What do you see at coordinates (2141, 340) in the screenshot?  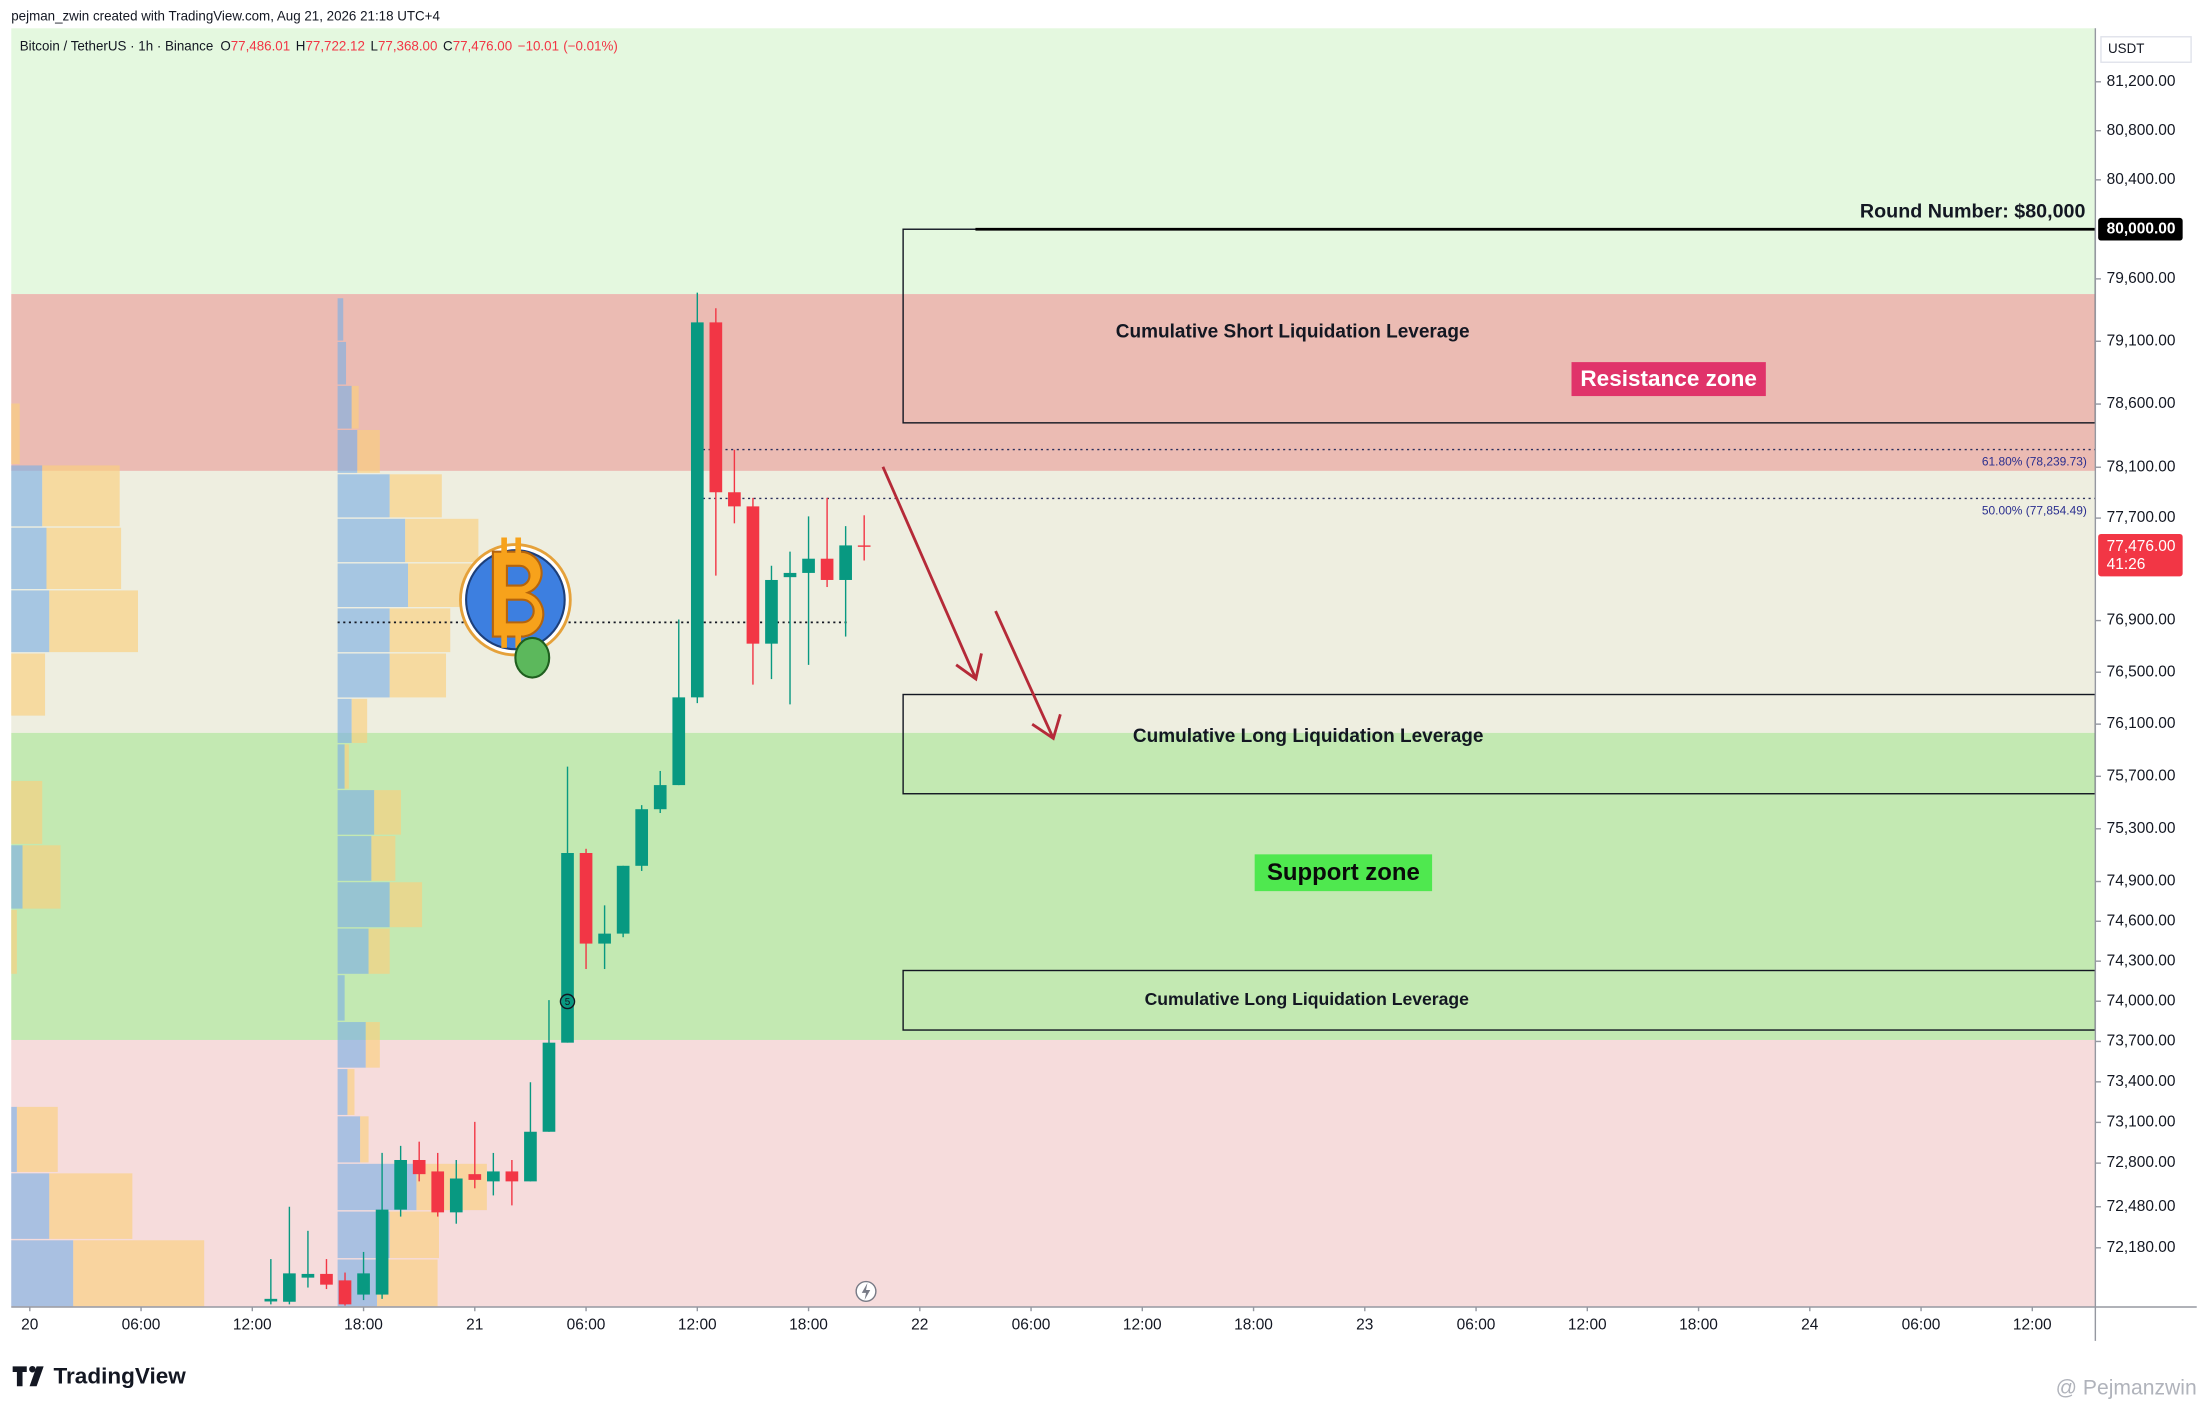 I see `y-tick-label: 79,100.00` at bounding box center [2141, 340].